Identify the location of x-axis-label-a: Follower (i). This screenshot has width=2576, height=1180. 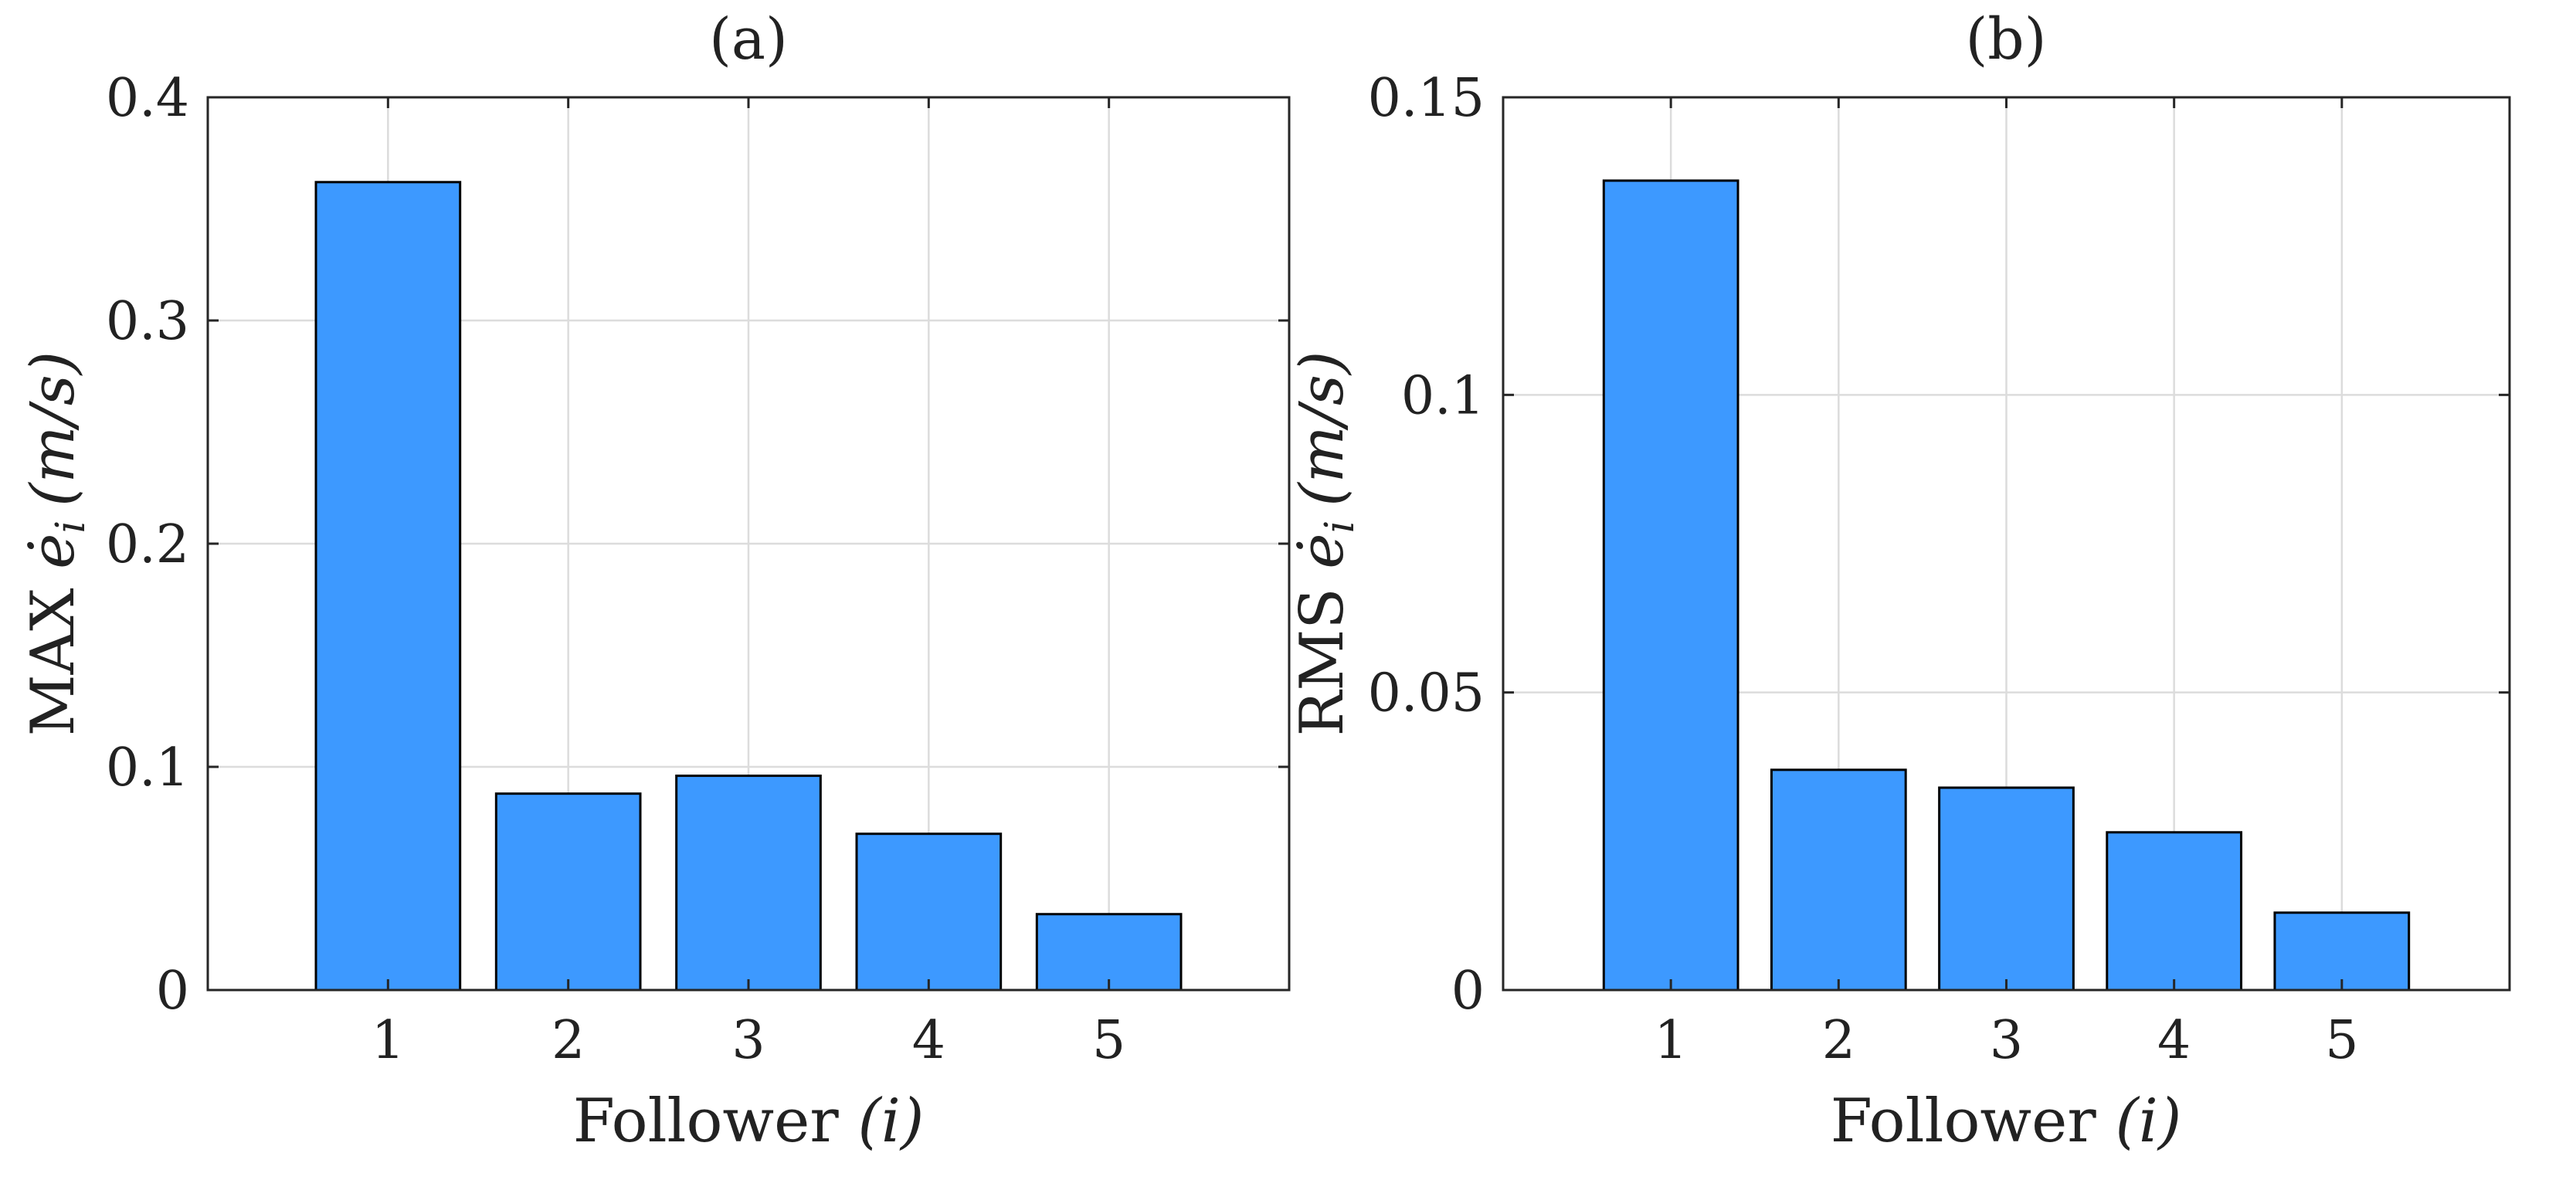
(749, 1121).